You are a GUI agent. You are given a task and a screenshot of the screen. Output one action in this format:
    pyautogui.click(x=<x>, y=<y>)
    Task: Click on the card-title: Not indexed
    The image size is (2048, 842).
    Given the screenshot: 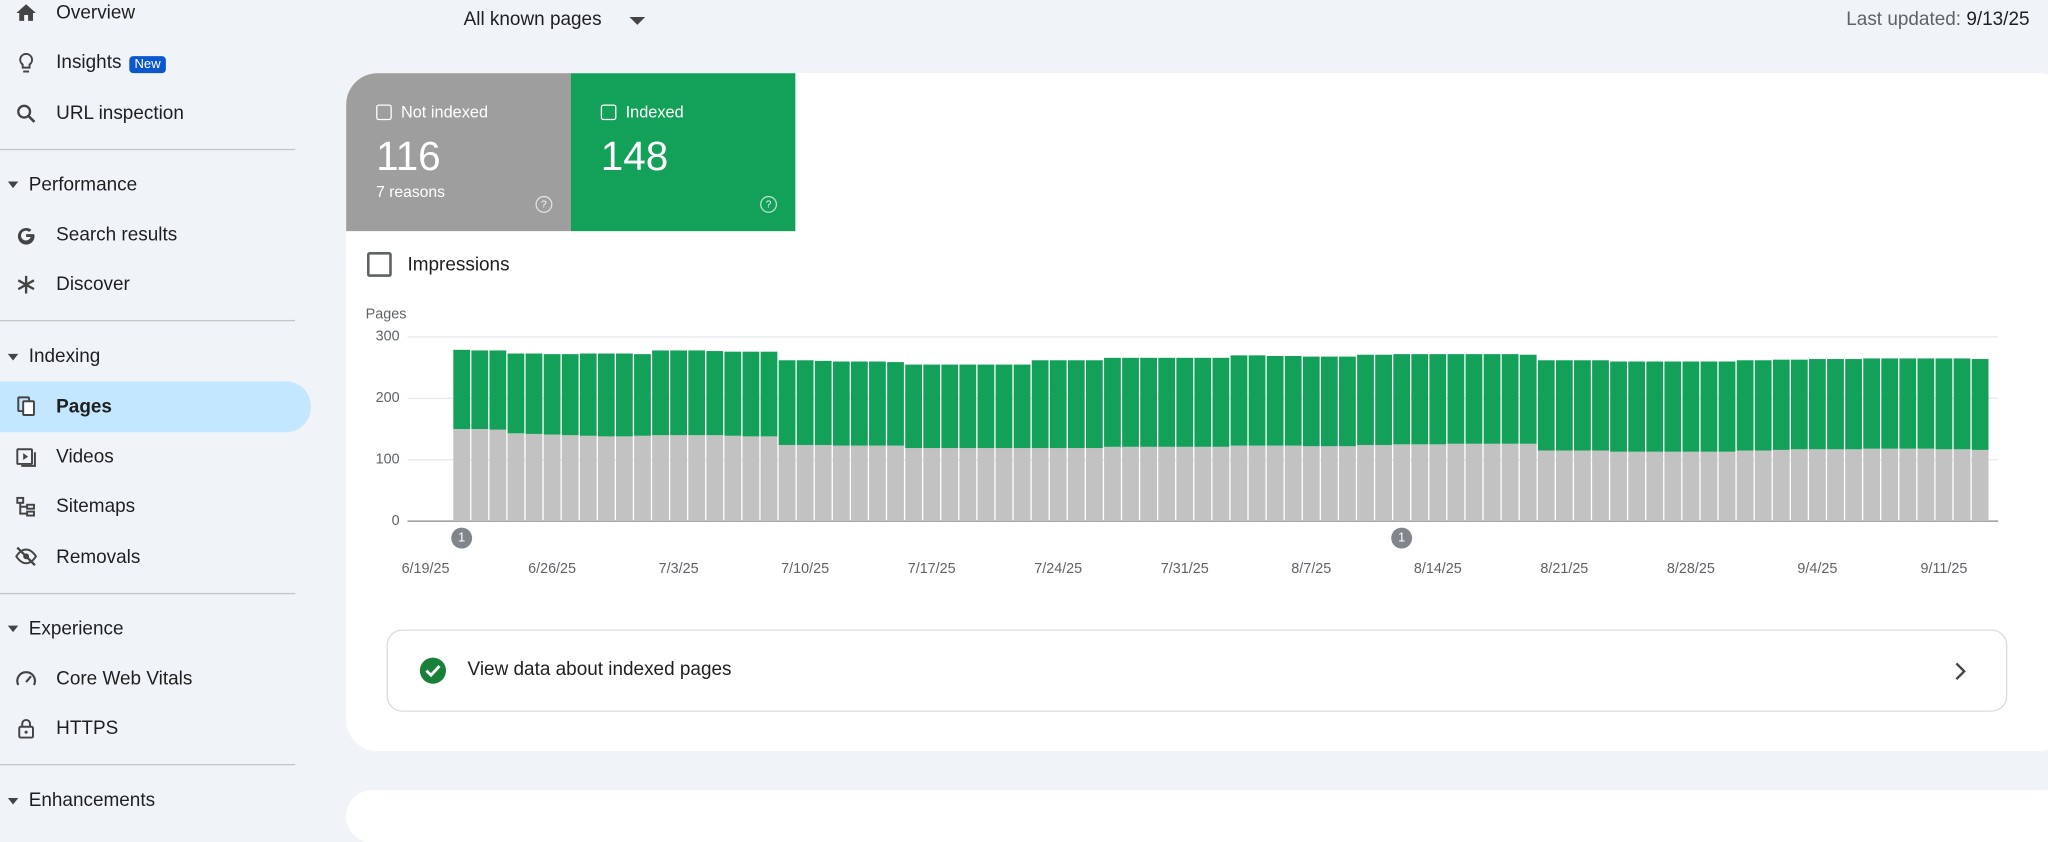 What is the action you would take?
    pyautogui.click(x=444, y=112)
    